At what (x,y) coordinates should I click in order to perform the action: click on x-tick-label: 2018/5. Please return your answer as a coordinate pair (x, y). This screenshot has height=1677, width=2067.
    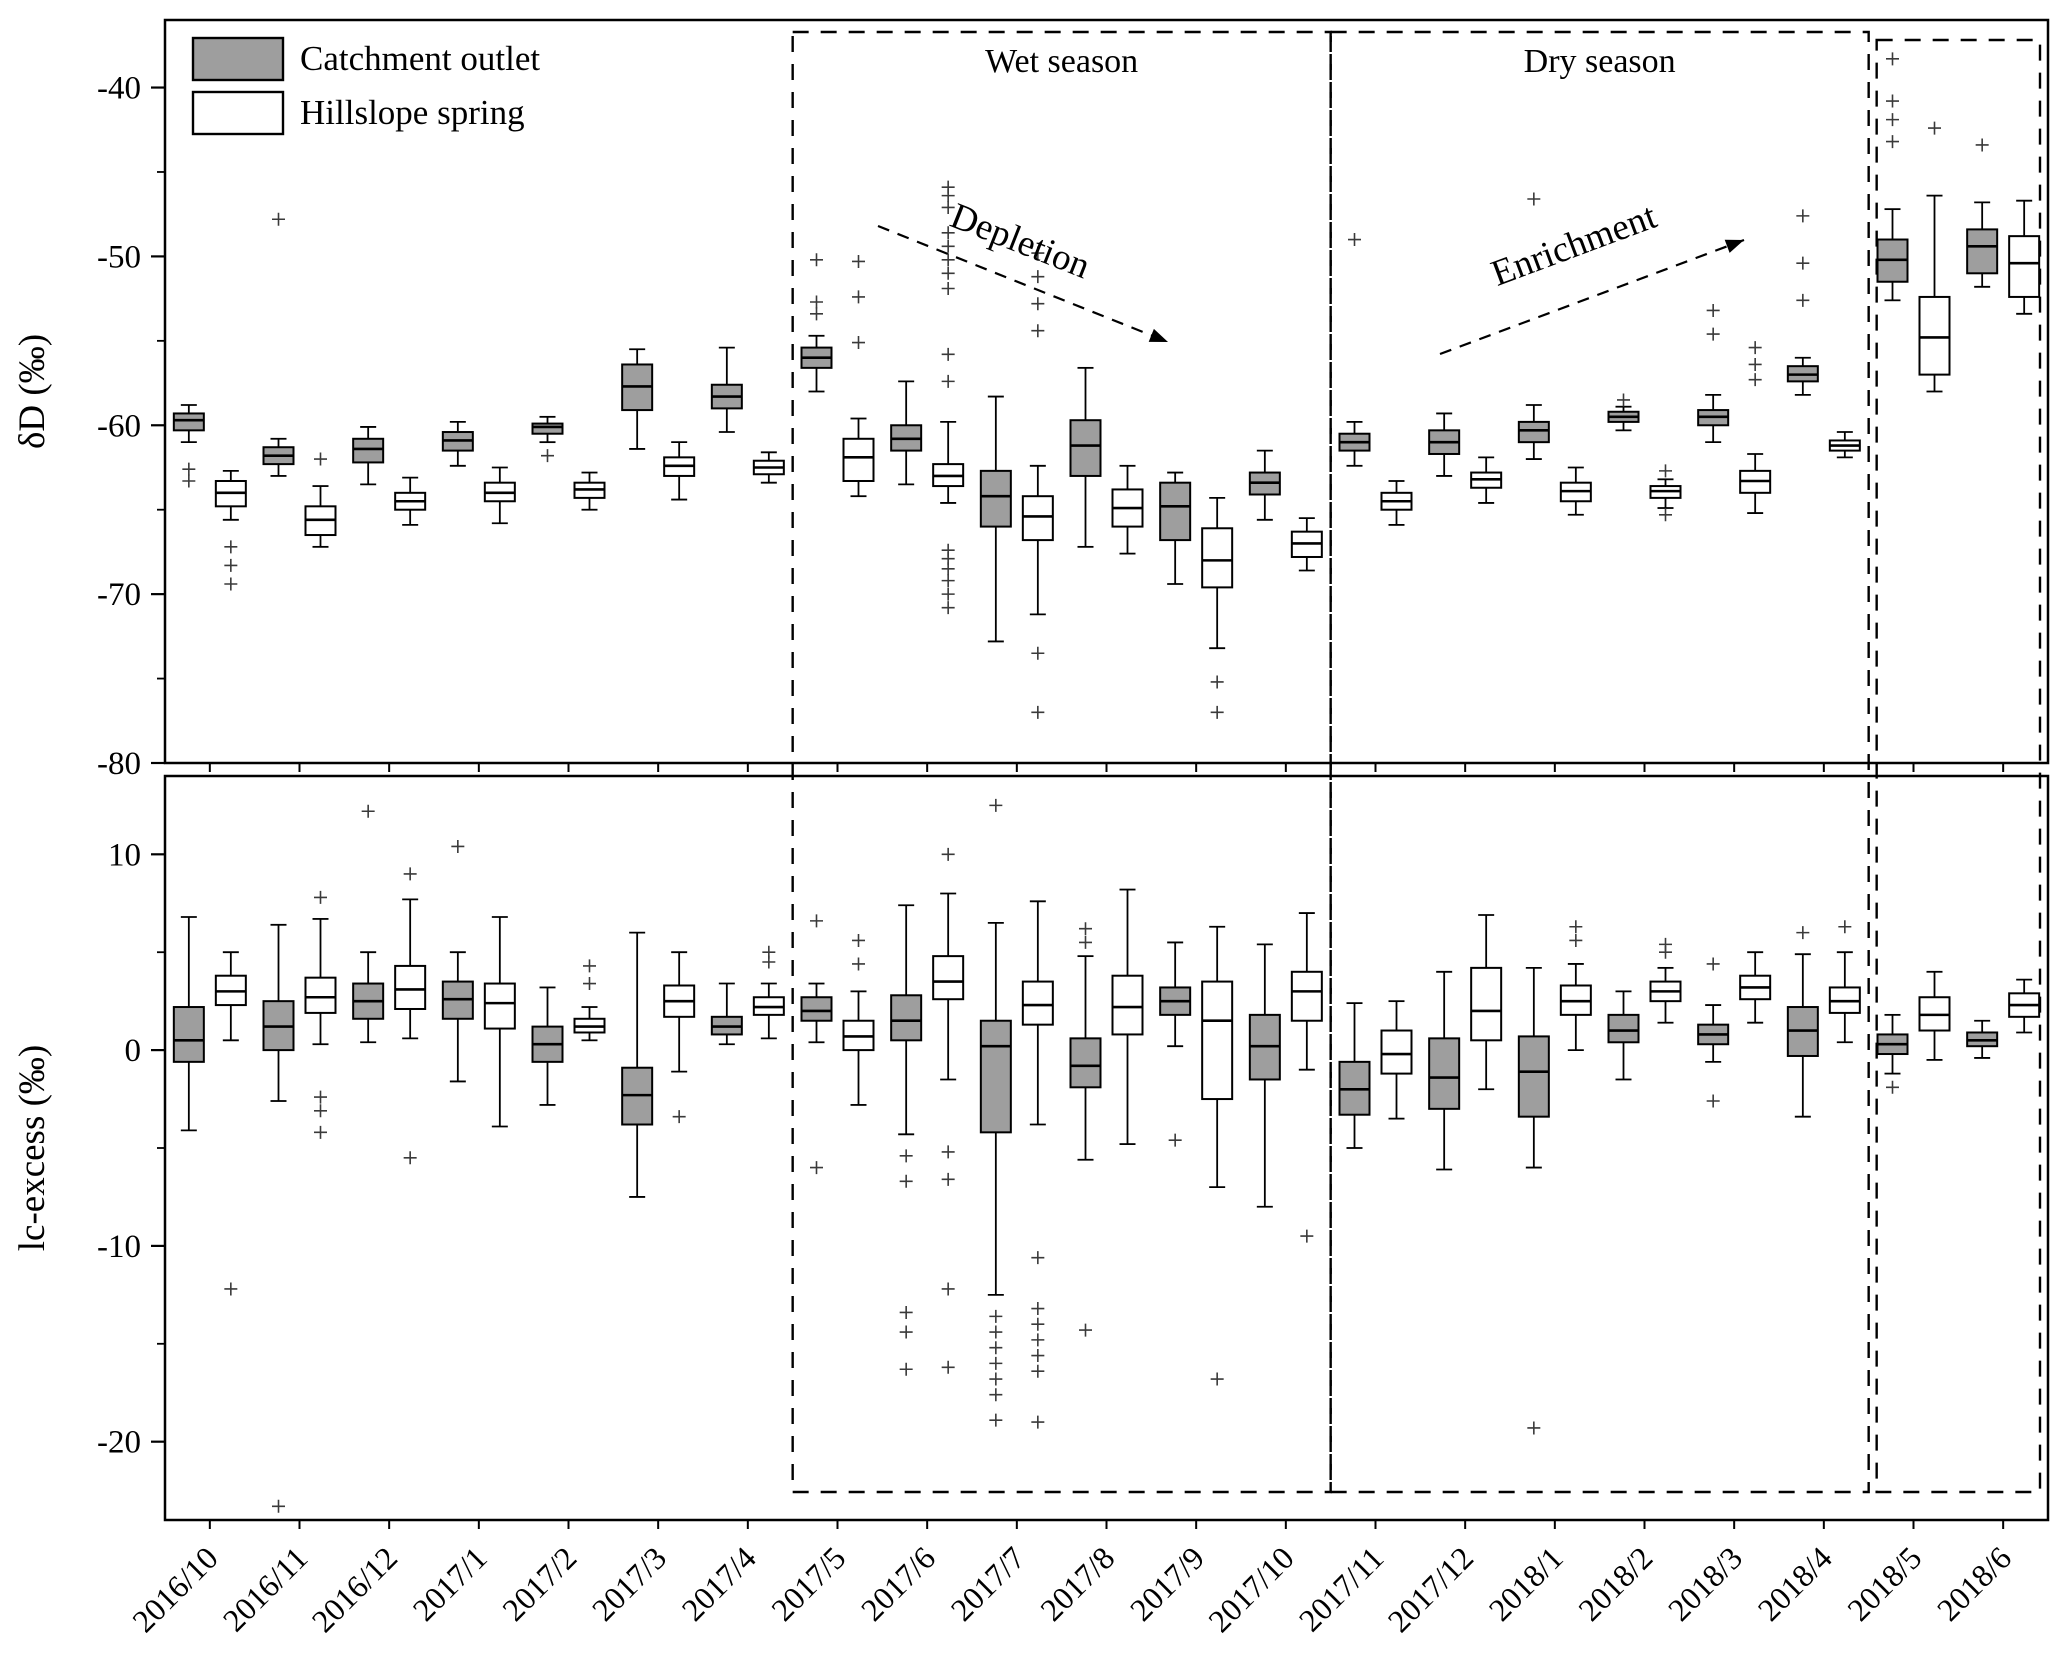
    Looking at the image, I should click on (1884, 1583).